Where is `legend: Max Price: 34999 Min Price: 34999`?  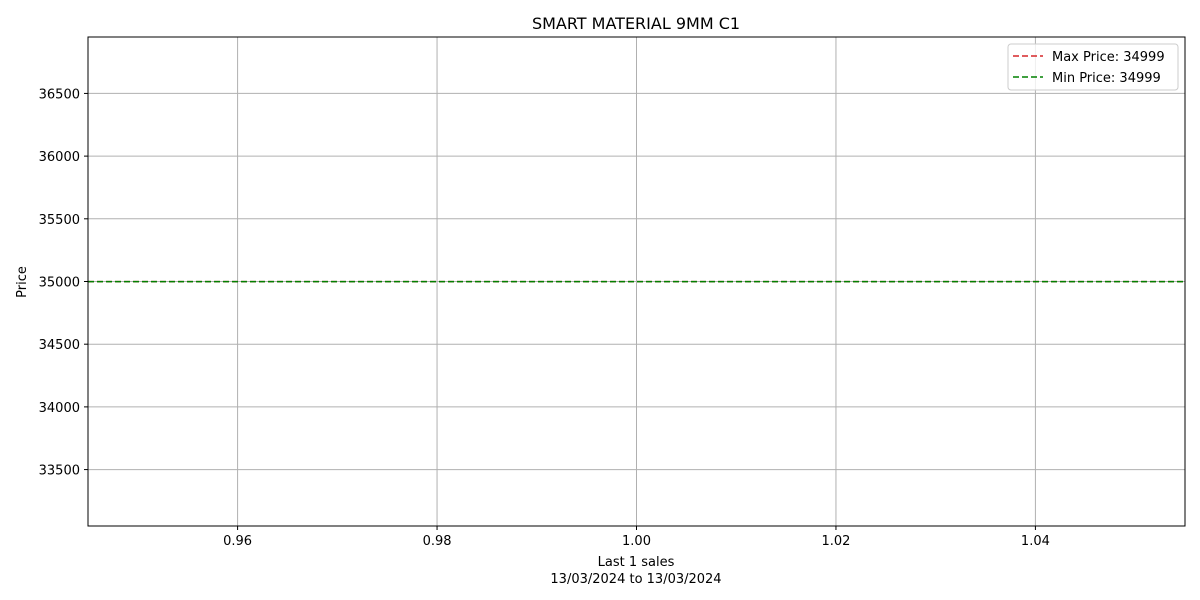 legend: Max Price: 34999 Min Price: 34999 is located at coordinates (1093, 67).